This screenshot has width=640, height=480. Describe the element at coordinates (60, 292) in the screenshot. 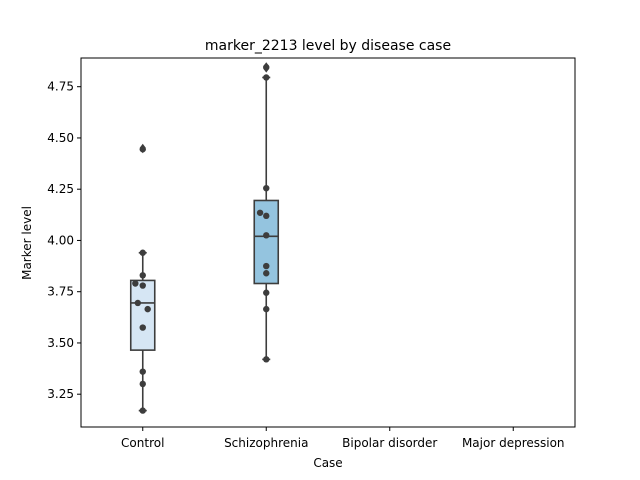

I see `y-tick-label: 3.75` at that location.